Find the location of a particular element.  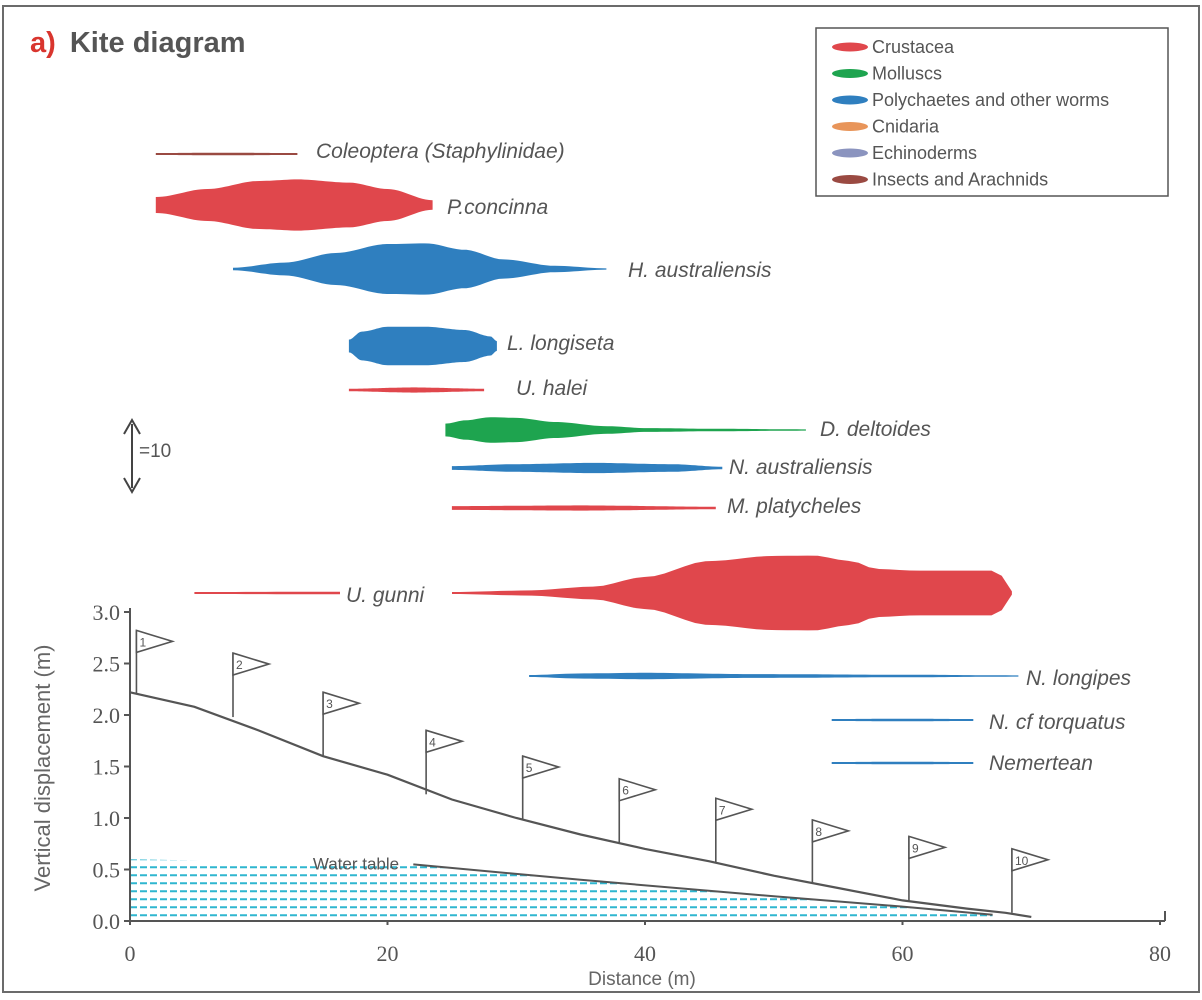

kite-label: N. longipes is located at coordinates (1079, 678).